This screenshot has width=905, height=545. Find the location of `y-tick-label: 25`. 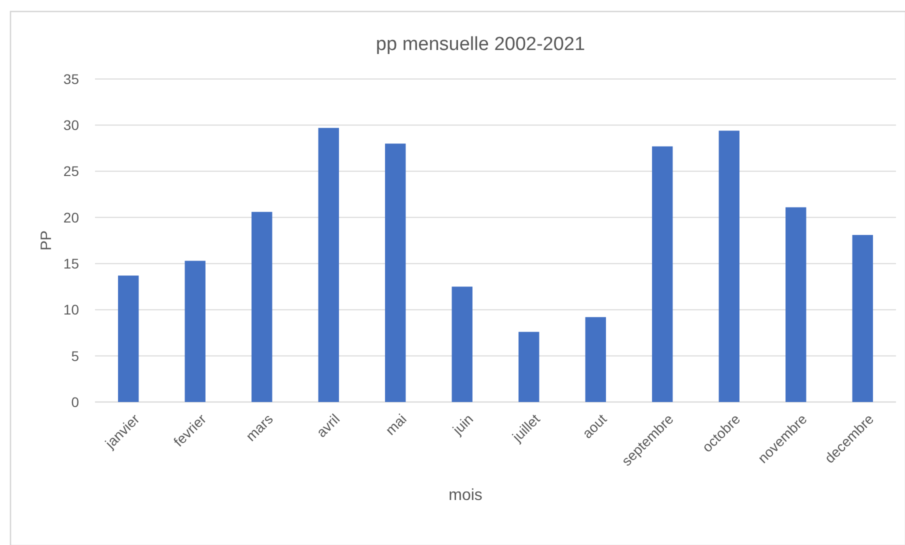

y-tick-label: 25 is located at coordinates (71, 171).